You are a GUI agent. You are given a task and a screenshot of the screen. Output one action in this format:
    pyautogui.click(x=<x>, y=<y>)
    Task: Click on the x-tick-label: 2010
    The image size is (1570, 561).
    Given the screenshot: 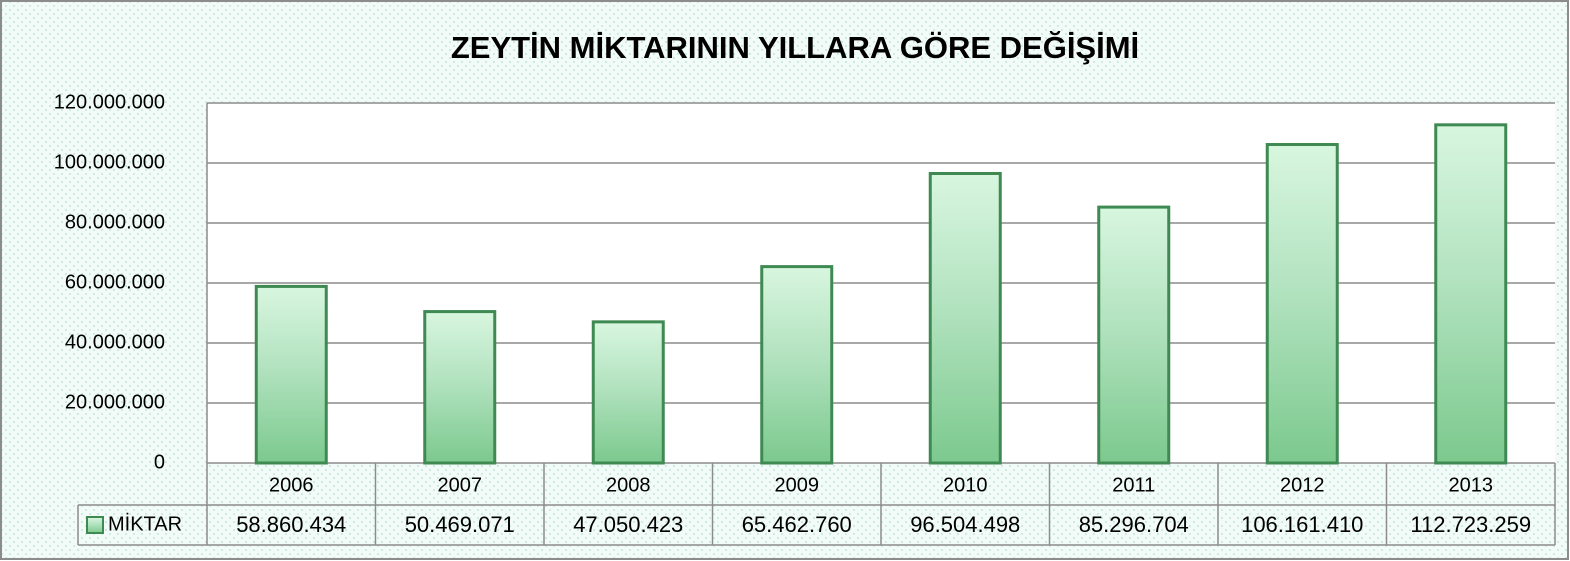 What is the action you would take?
    pyautogui.click(x=965, y=485)
    